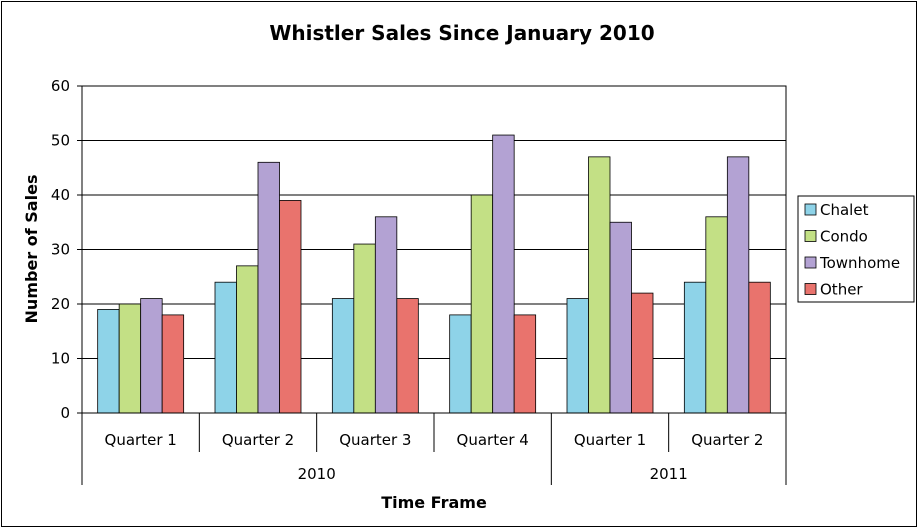 Image resolution: width=922 pixels, height=532 pixels. What do you see at coordinates (844, 237) in the screenshot?
I see `legend-label: Condo` at bounding box center [844, 237].